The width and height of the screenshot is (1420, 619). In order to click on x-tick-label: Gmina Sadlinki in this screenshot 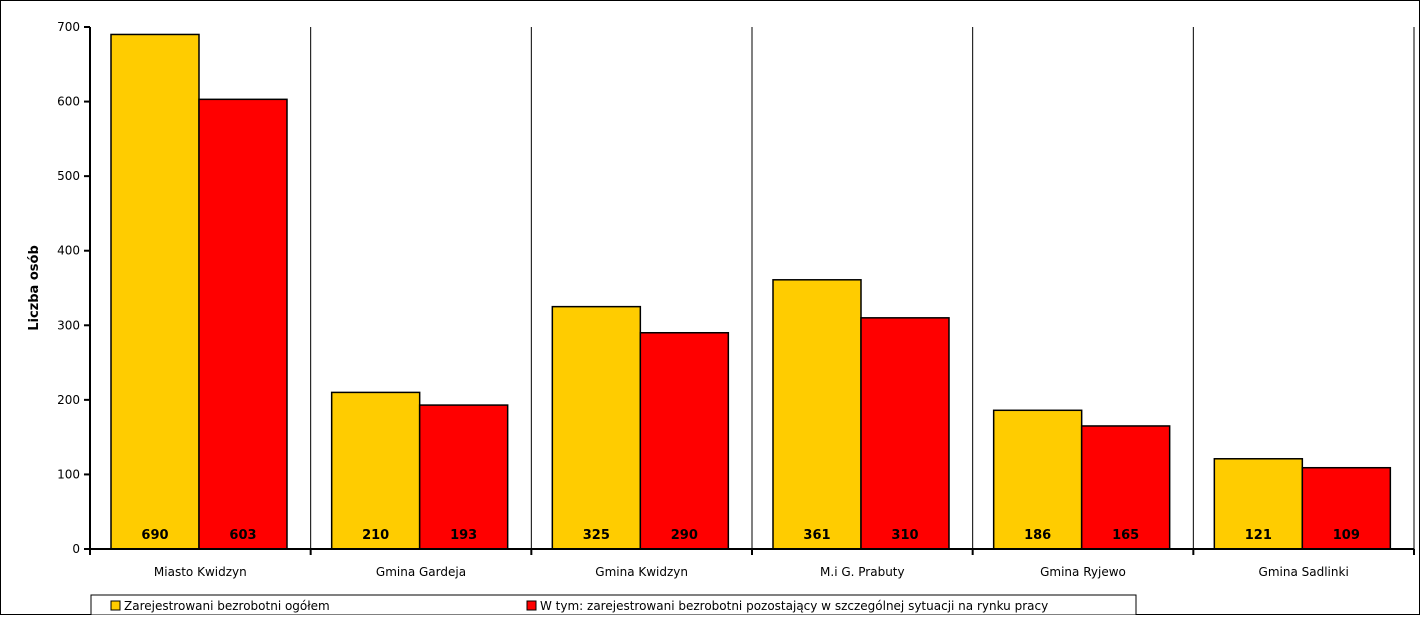, I will do `click(1304, 572)`.